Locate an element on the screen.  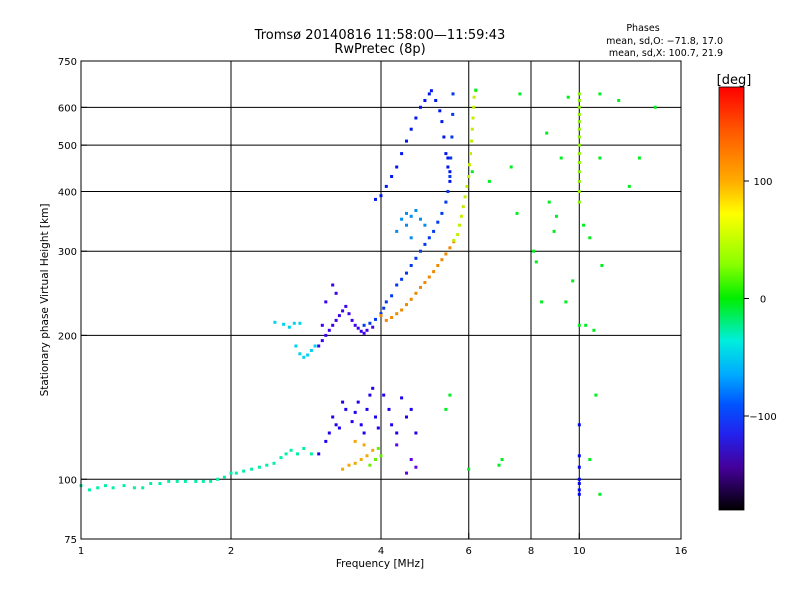
colorbar-tick-label: −100 is located at coordinates (762, 417).